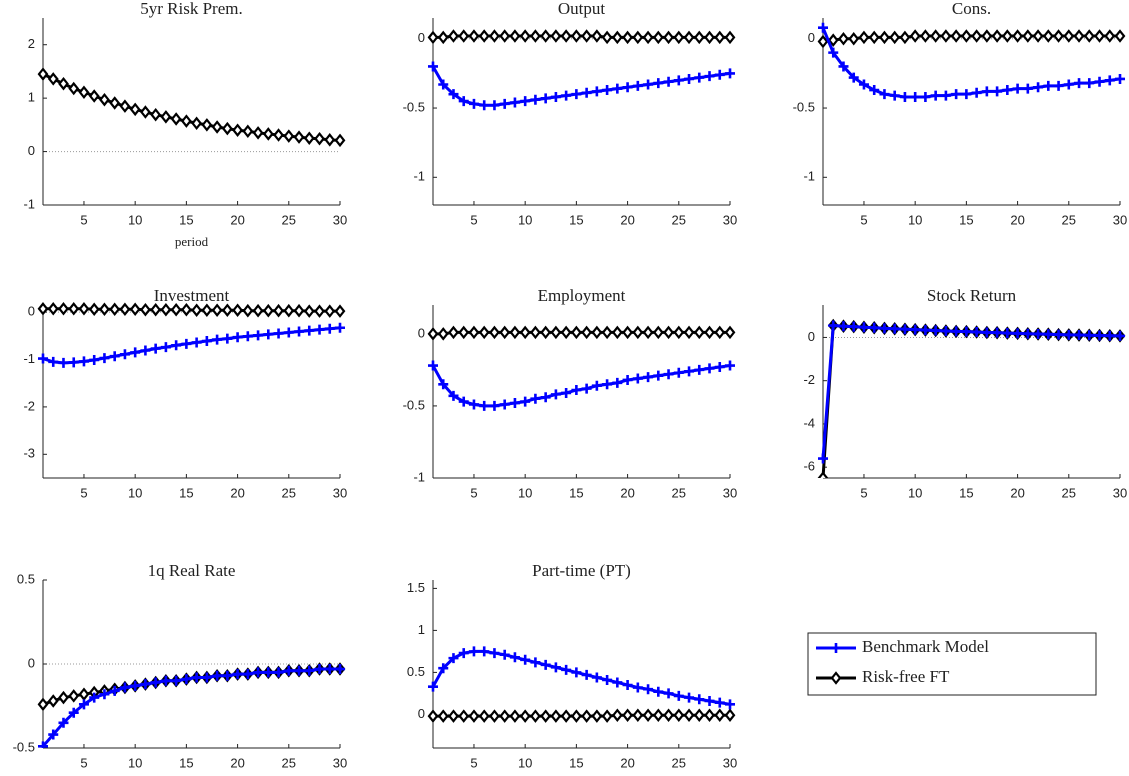 Image resolution: width=1129 pixels, height=776 pixels. Describe the element at coordinates (191, 9) in the screenshot. I see `panel-title: 5yr Risk Prem.` at that location.